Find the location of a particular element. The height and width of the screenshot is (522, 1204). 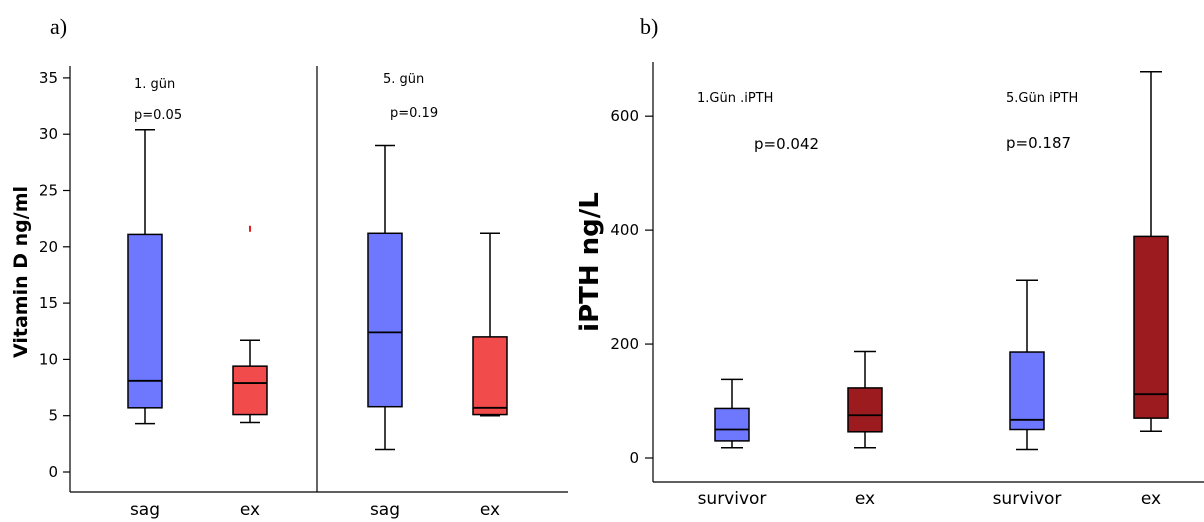

panel-a-group2-pvalue: p=0.19 is located at coordinates (414, 113).